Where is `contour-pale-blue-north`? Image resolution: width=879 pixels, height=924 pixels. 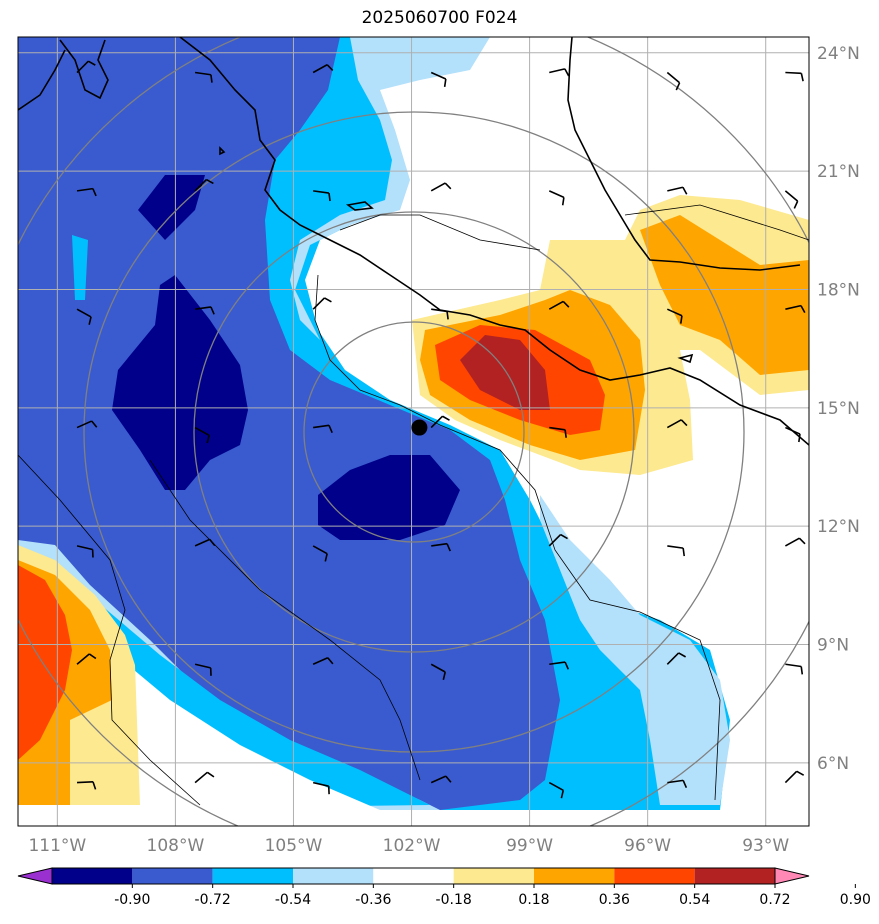 contour-pale-blue-north is located at coordinates (390, 188).